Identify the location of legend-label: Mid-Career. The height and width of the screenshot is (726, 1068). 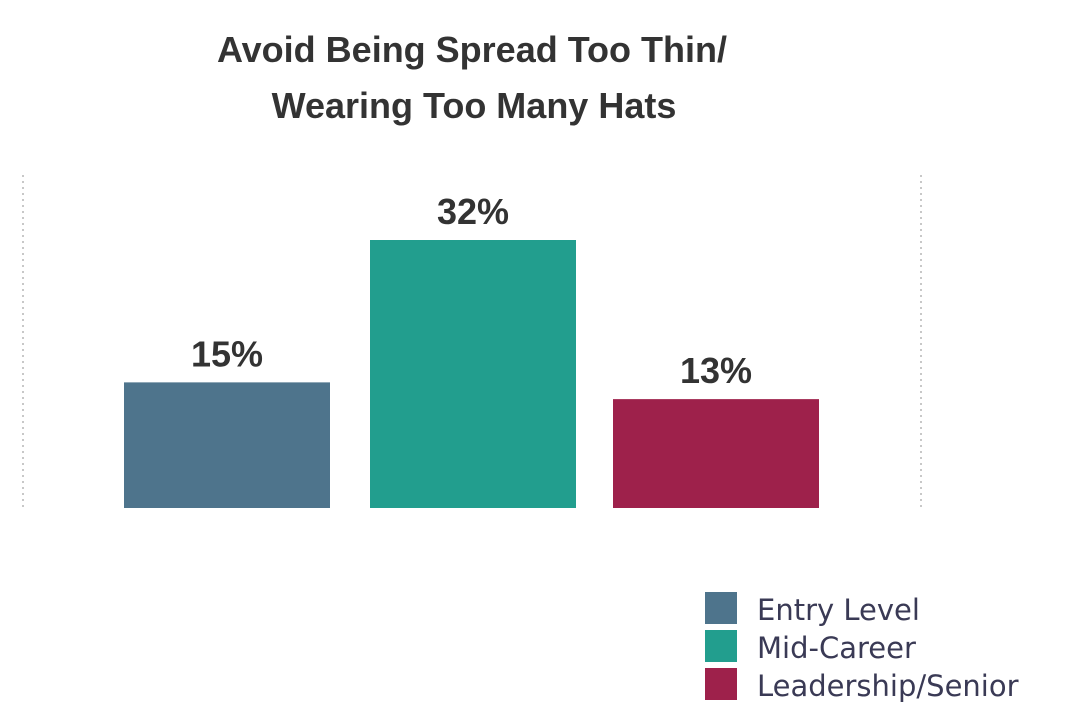
(836, 648).